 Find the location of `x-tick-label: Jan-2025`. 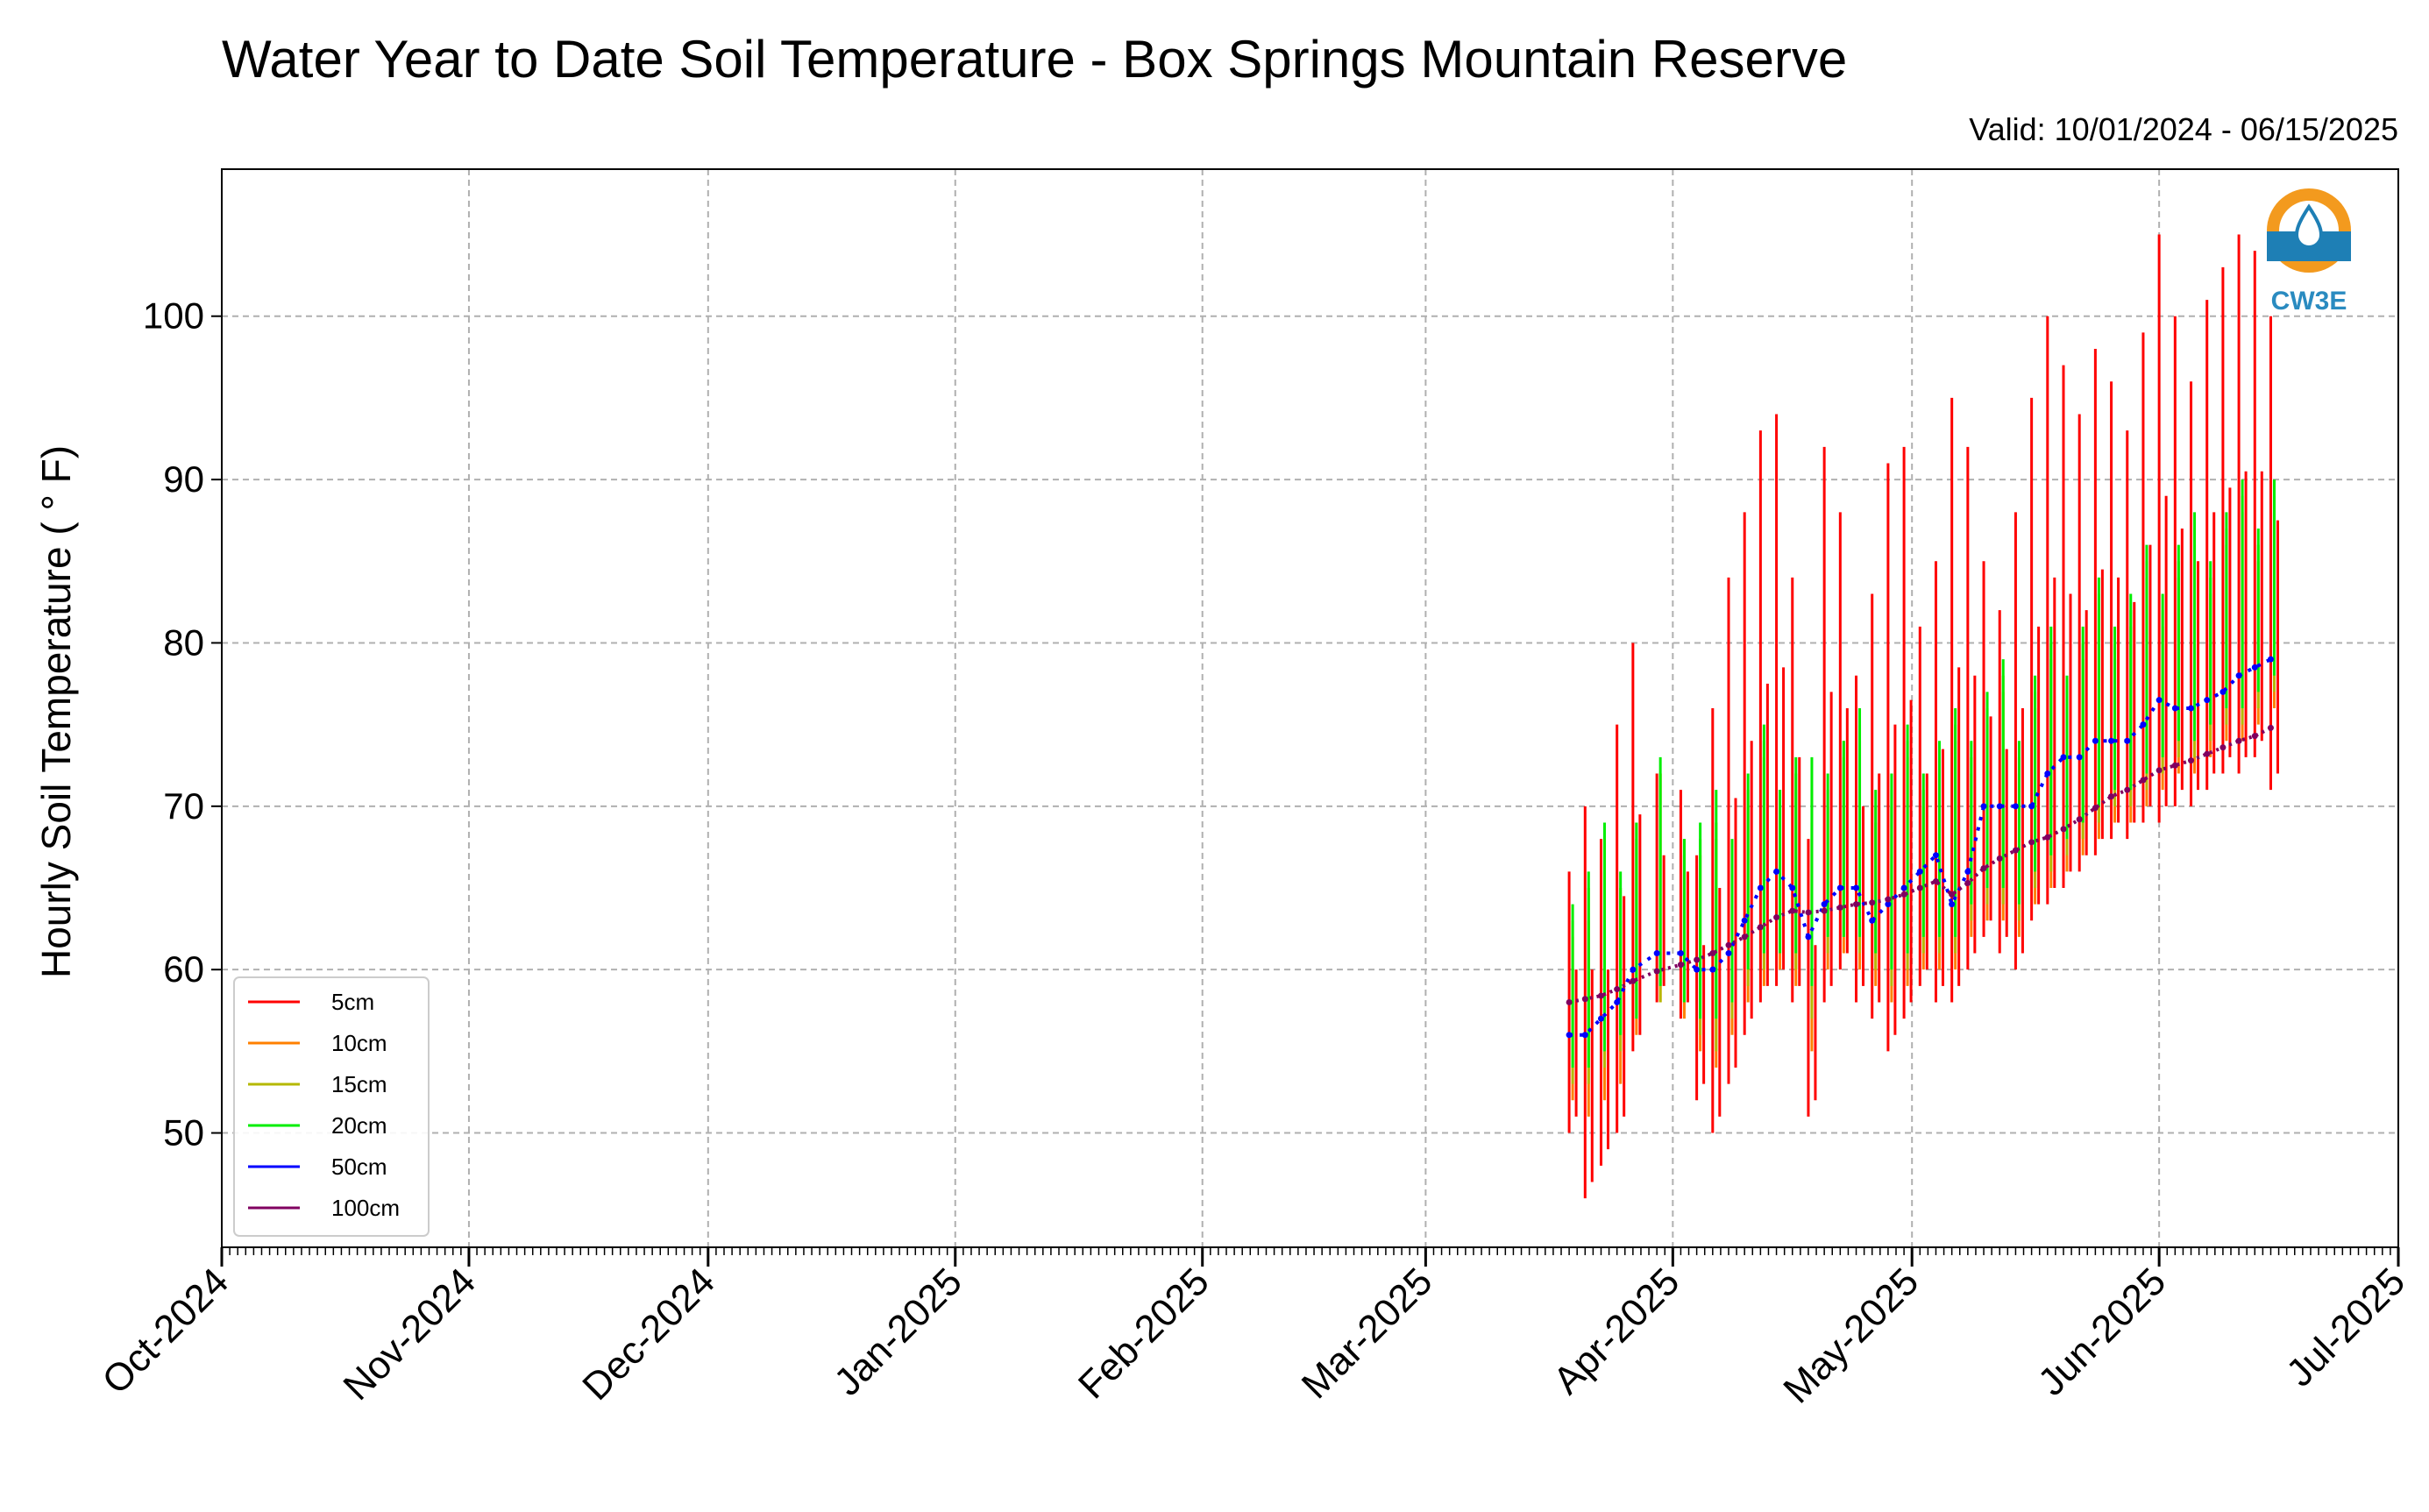

x-tick-label: Jan-2025 is located at coordinates (897, 1331).